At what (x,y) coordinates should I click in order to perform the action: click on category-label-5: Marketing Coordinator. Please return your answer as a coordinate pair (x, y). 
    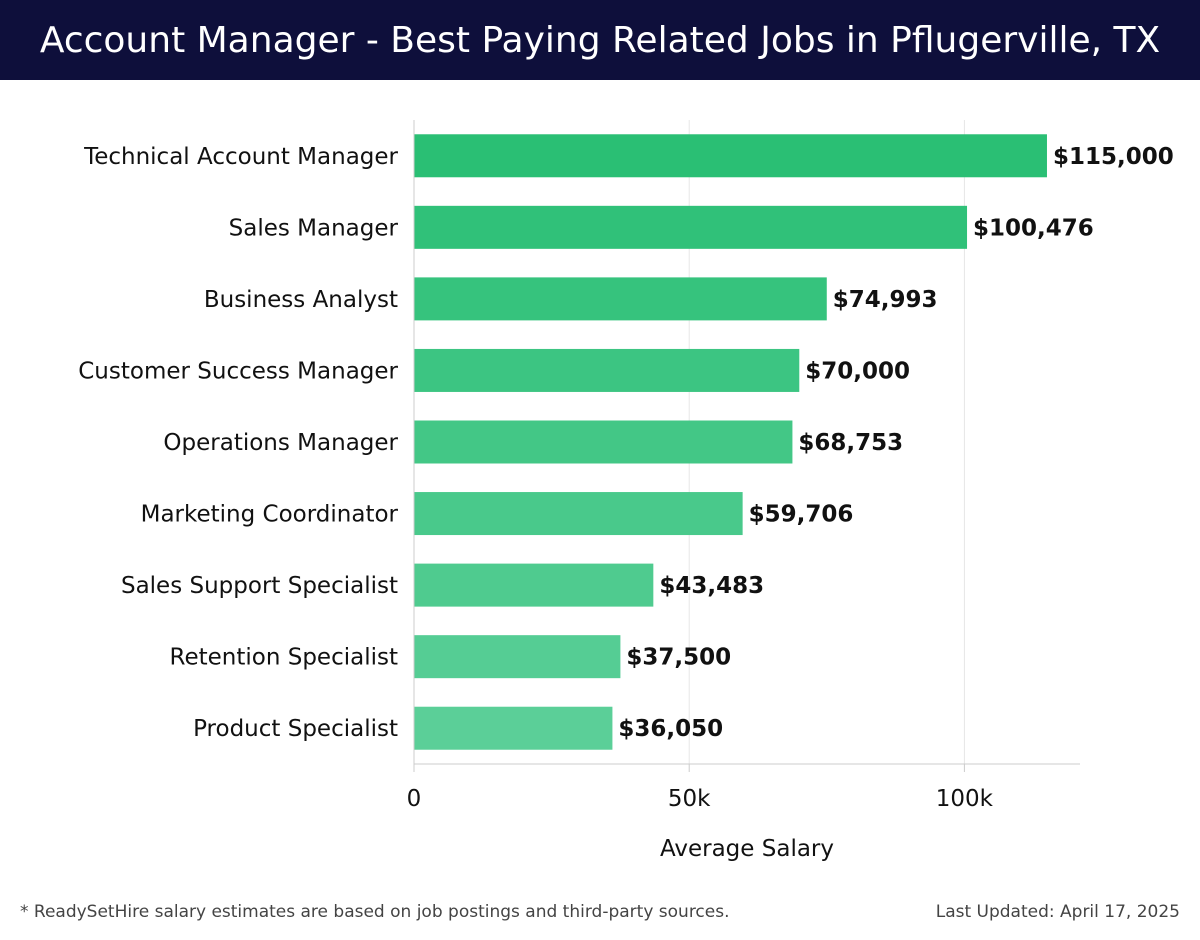
    Looking at the image, I should click on (270, 515).